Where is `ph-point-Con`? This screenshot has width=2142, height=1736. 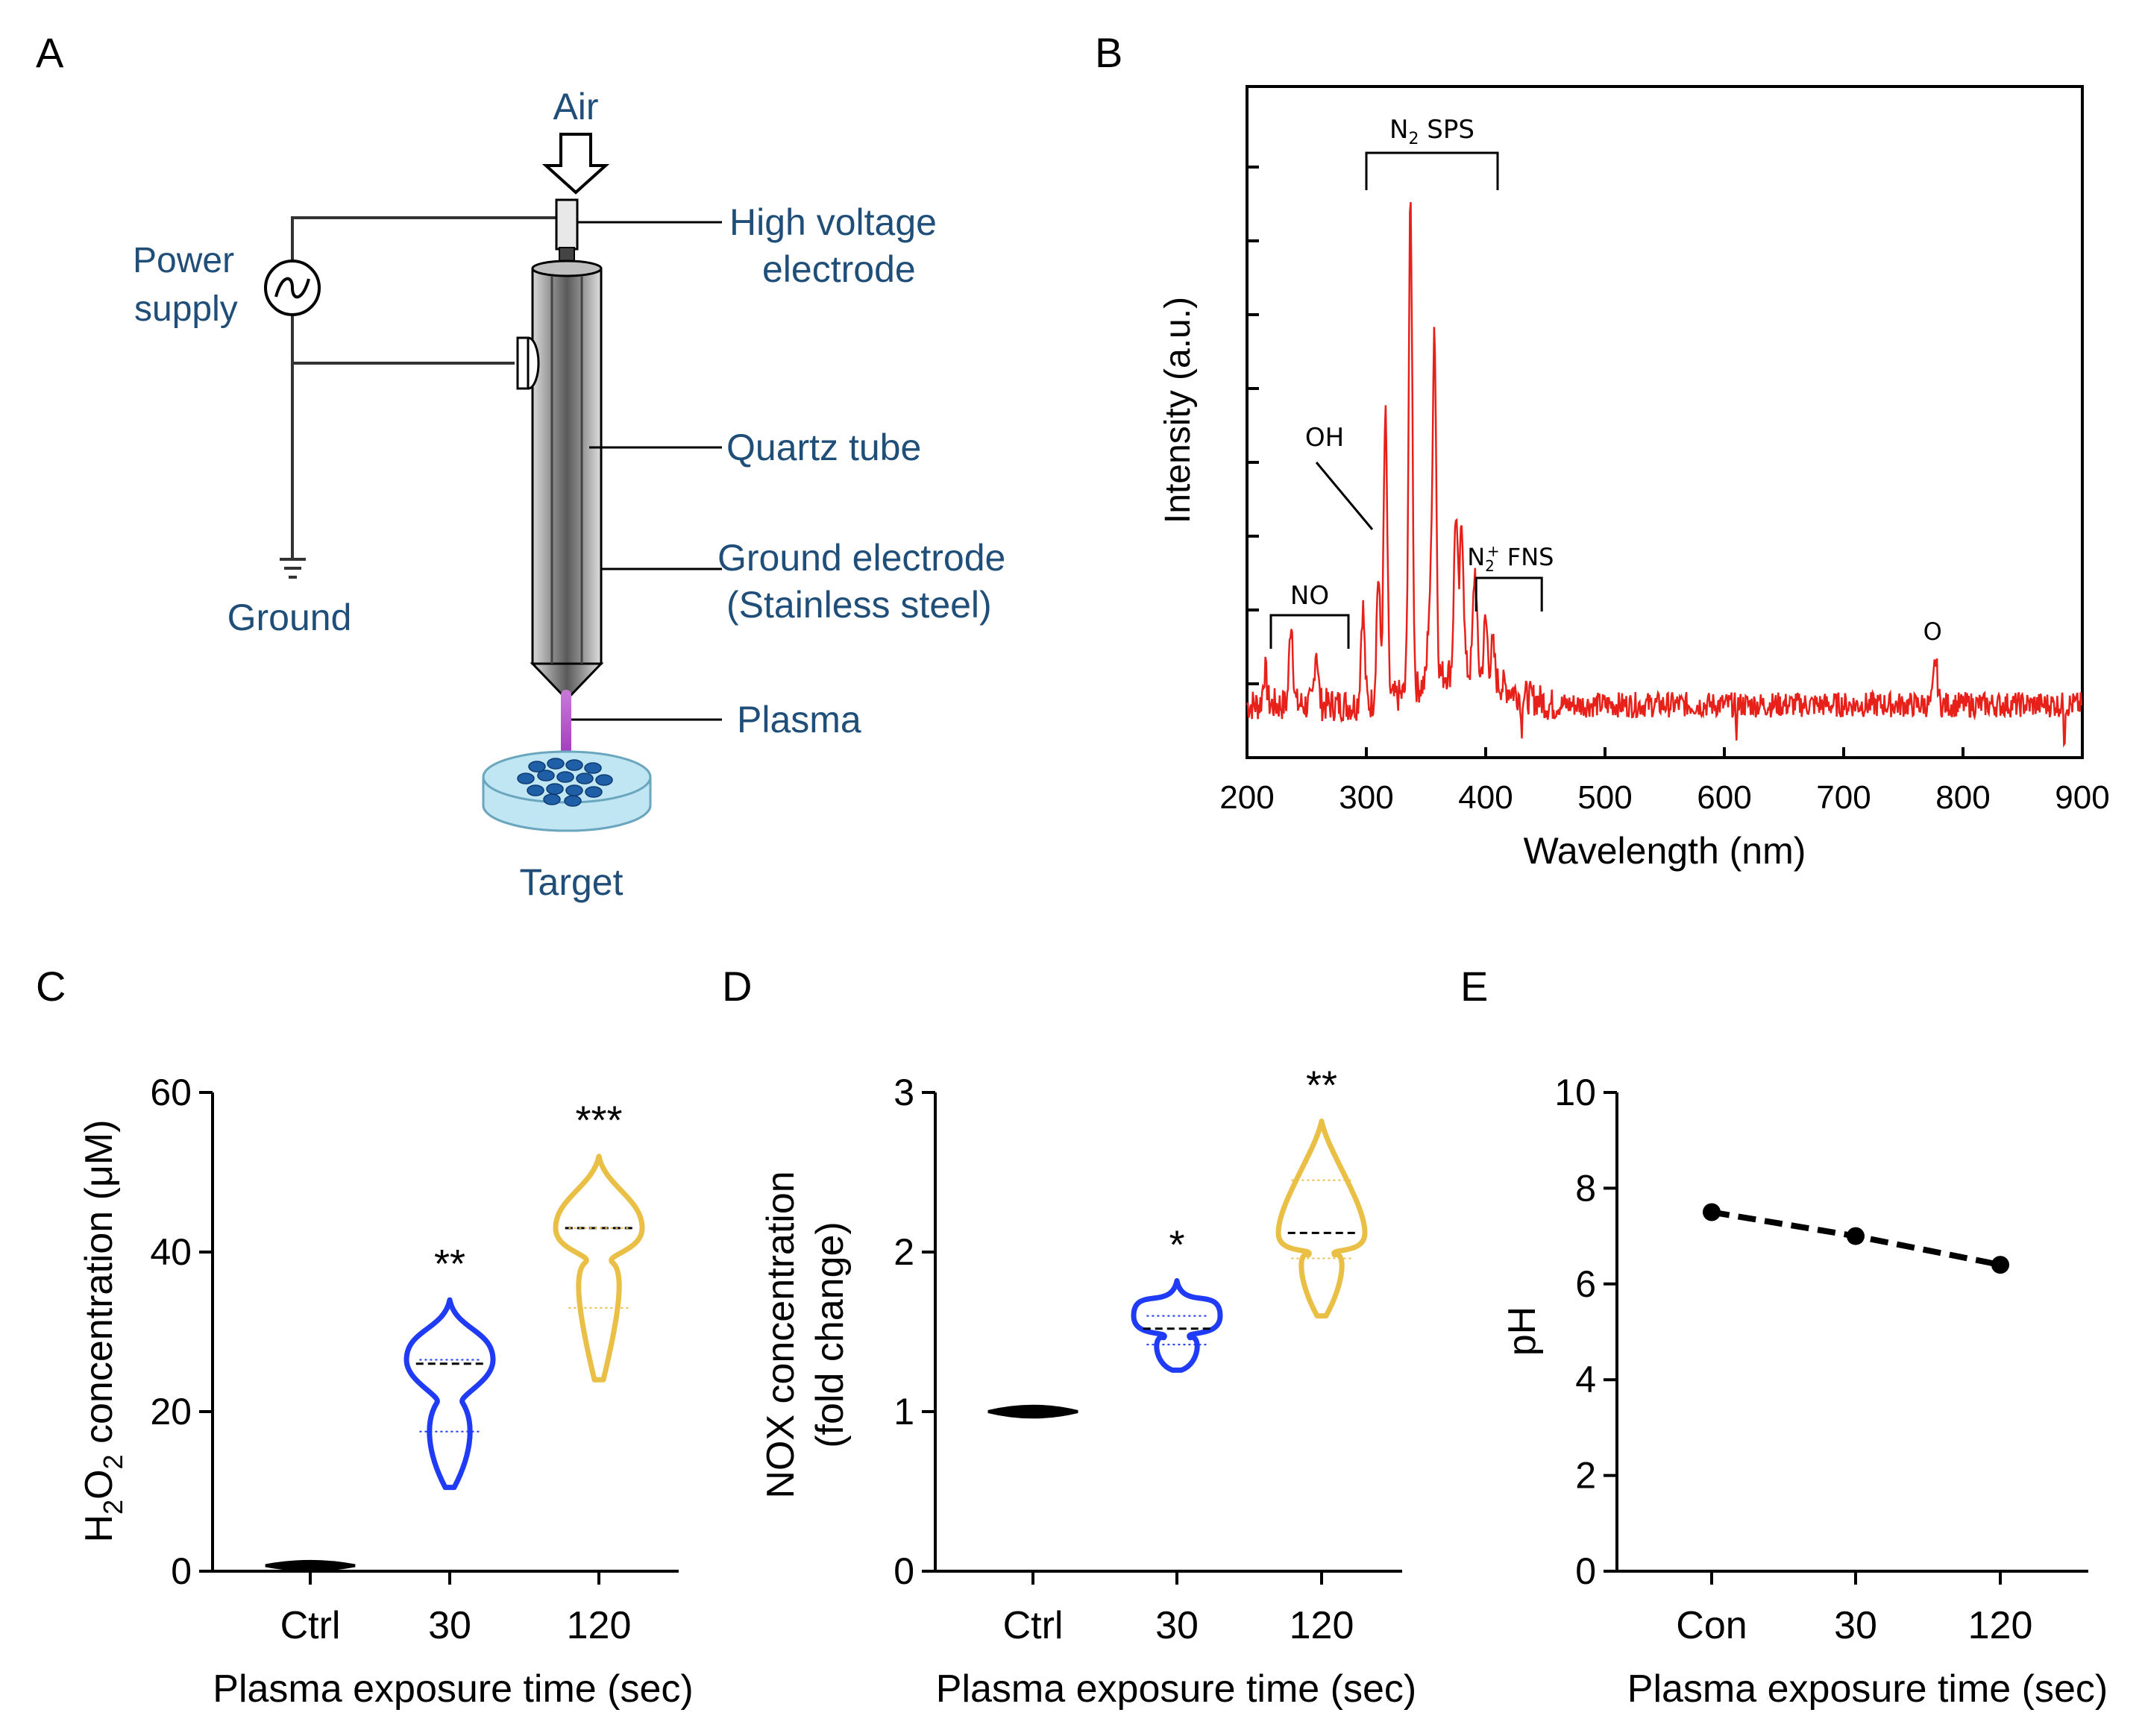 ph-point-Con is located at coordinates (1712, 1212).